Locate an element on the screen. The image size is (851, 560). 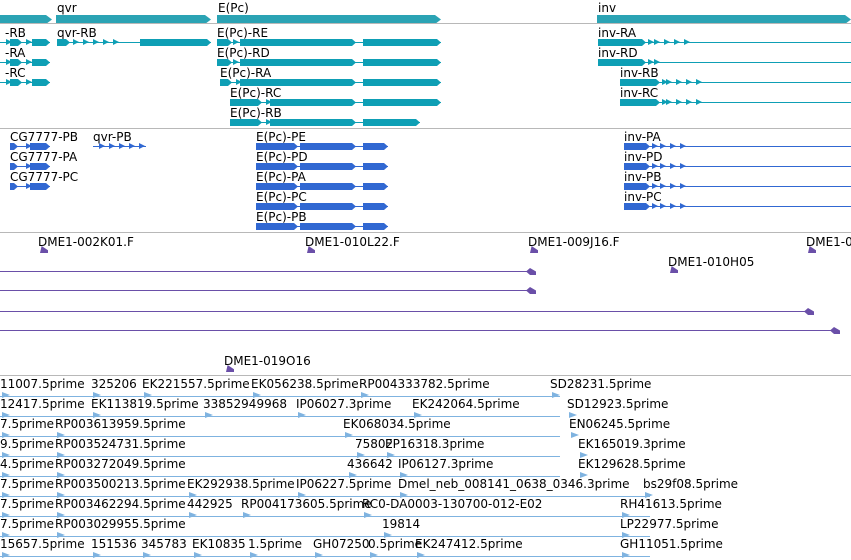
est-label: 345783 is located at coordinates (164, 544).